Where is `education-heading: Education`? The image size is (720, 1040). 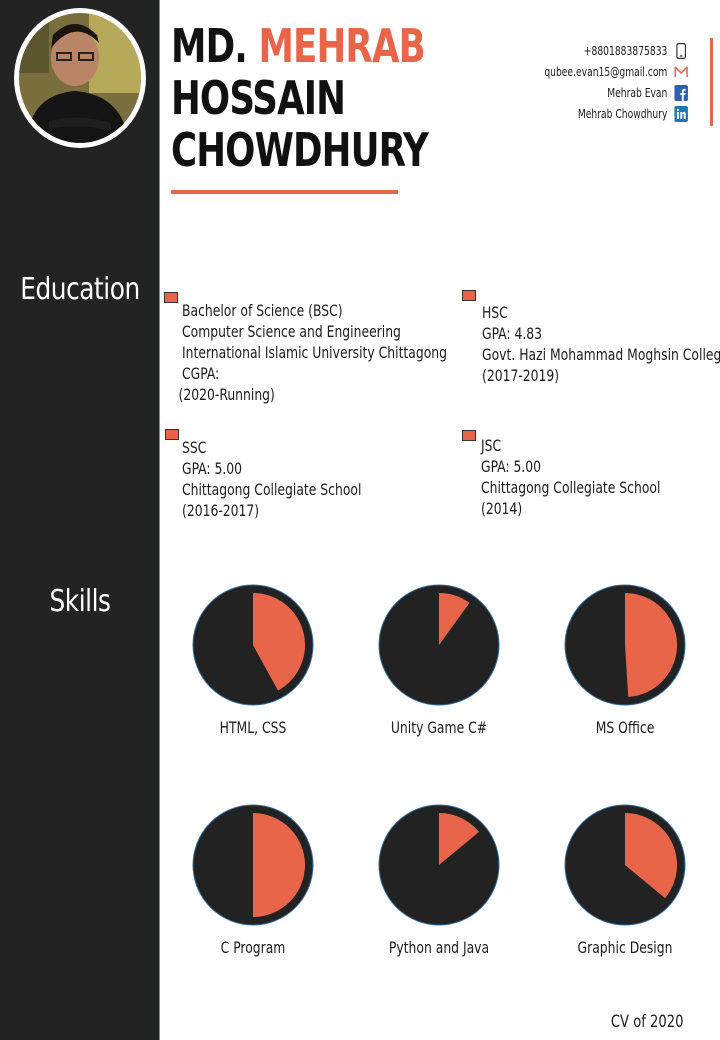 education-heading: Education is located at coordinates (80, 289).